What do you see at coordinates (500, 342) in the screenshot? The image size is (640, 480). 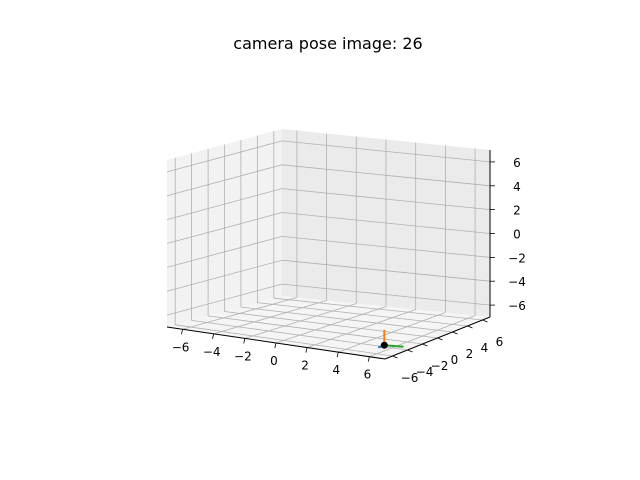 I see `y-tick-label: 6` at bounding box center [500, 342].